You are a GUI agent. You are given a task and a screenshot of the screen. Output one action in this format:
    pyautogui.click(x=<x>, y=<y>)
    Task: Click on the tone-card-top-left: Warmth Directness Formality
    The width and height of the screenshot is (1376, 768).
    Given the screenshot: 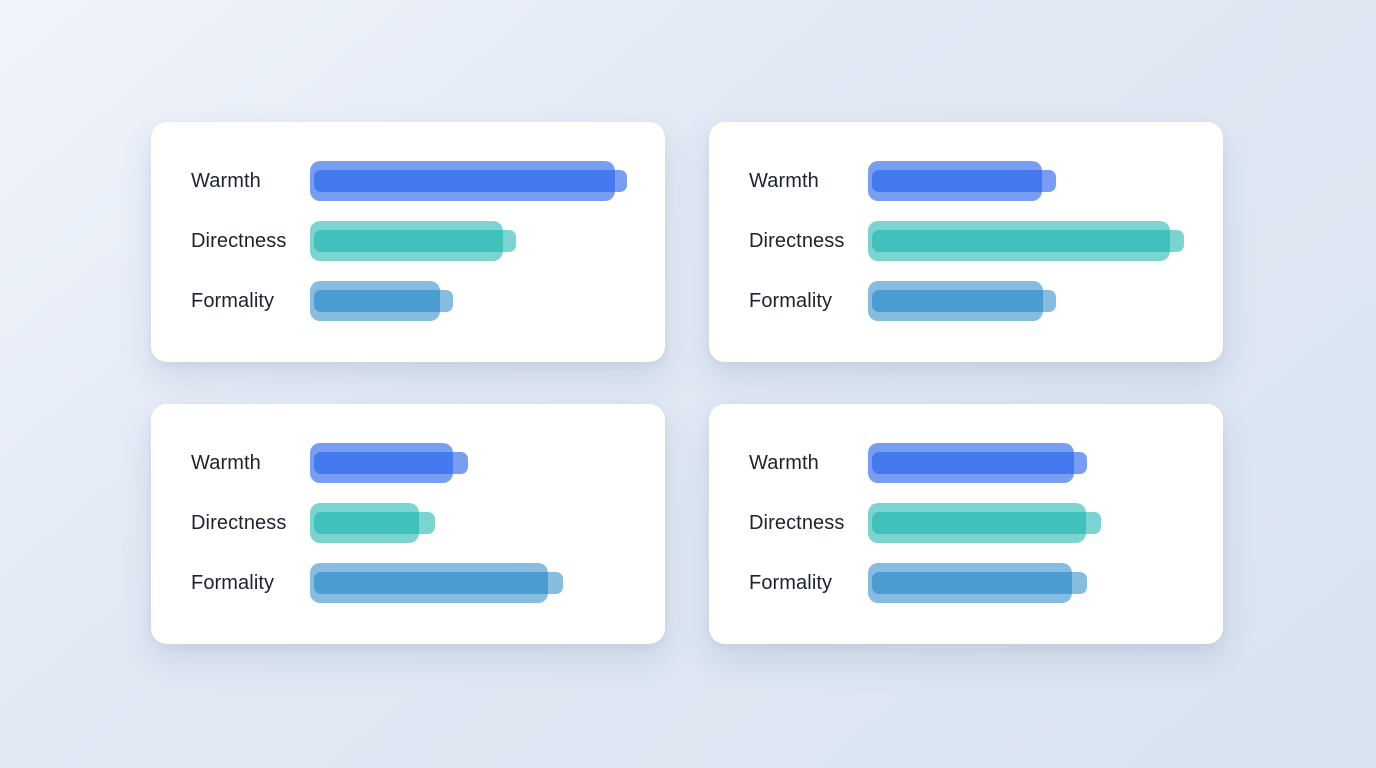 What is the action you would take?
    pyautogui.click(x=408, y=242)
    